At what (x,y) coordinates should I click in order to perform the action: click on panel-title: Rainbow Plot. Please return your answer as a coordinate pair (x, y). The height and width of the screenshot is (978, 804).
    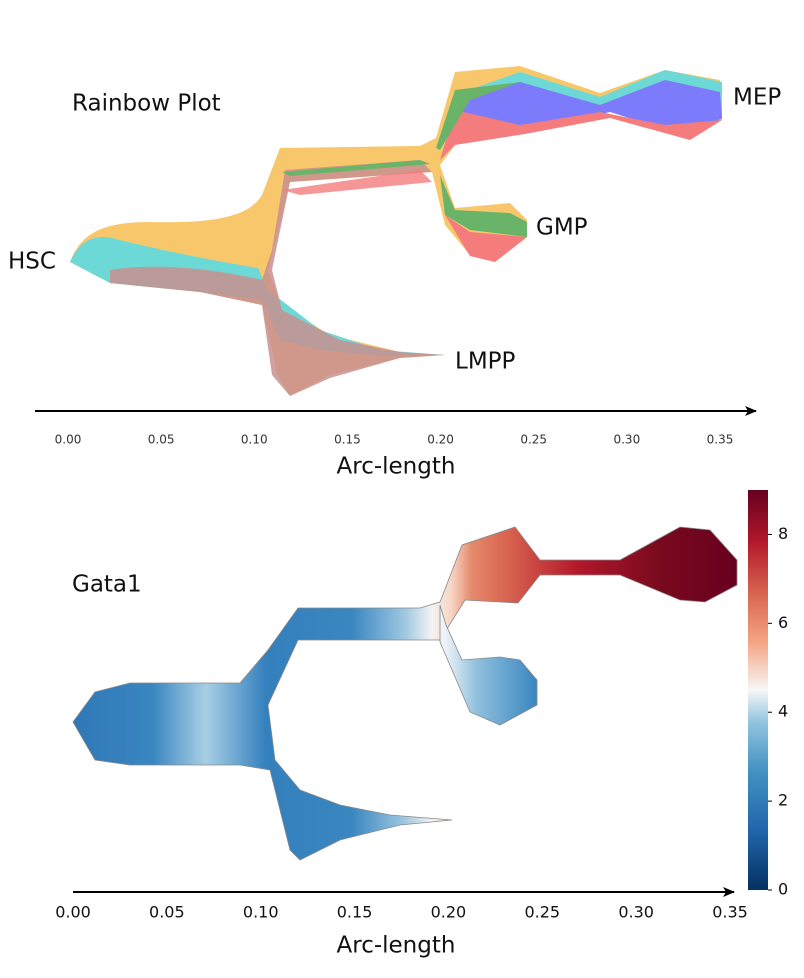
    Looking at the image, I should click on (146, 104).